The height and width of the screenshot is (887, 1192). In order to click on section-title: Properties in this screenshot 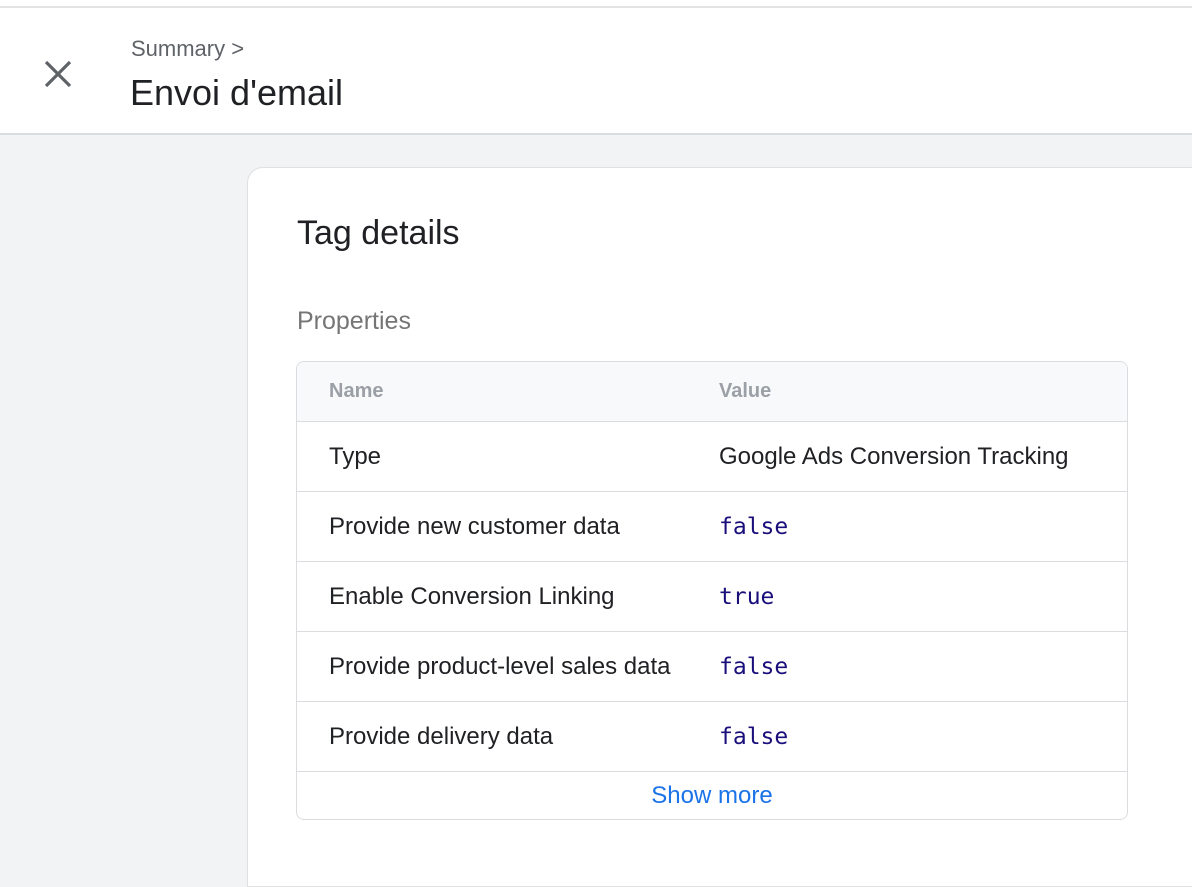, I will do `click(354, 321)`.